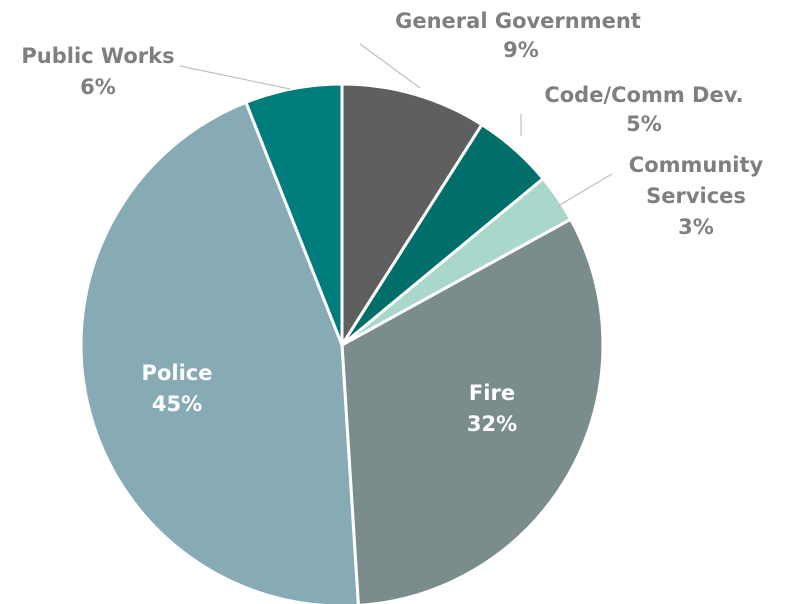 The width and height of the screenshot is (788, 604). What do you see at coordinates (235, 77) in the screenshot?
I see `leader-line-public-works` at bounding box center [235, 77].